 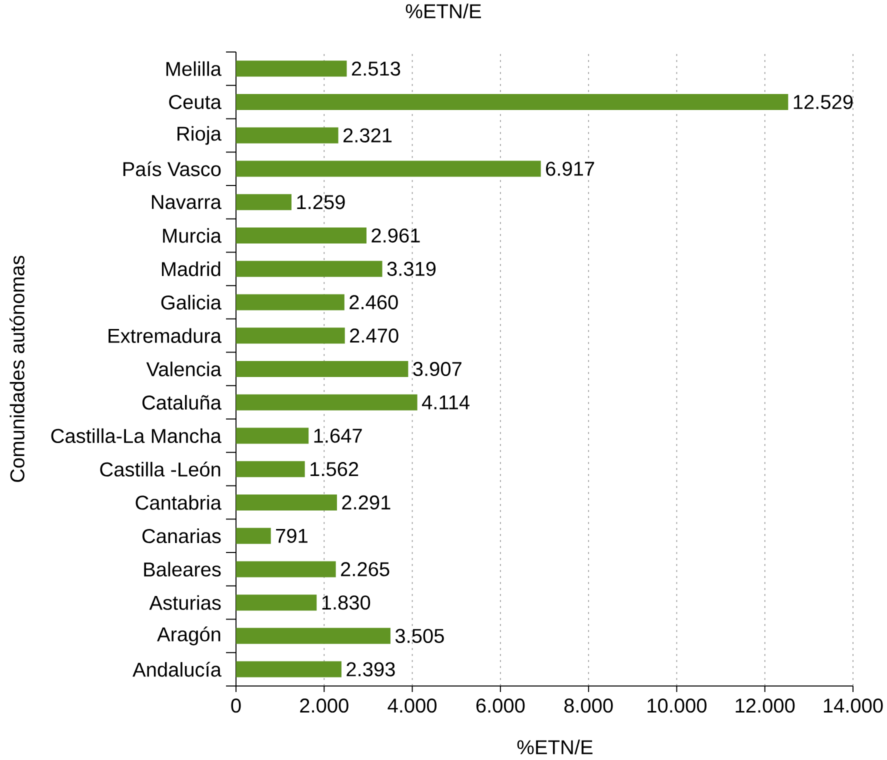 I want to click on x-tick-label: 14.000, so click(x=853, y=705).